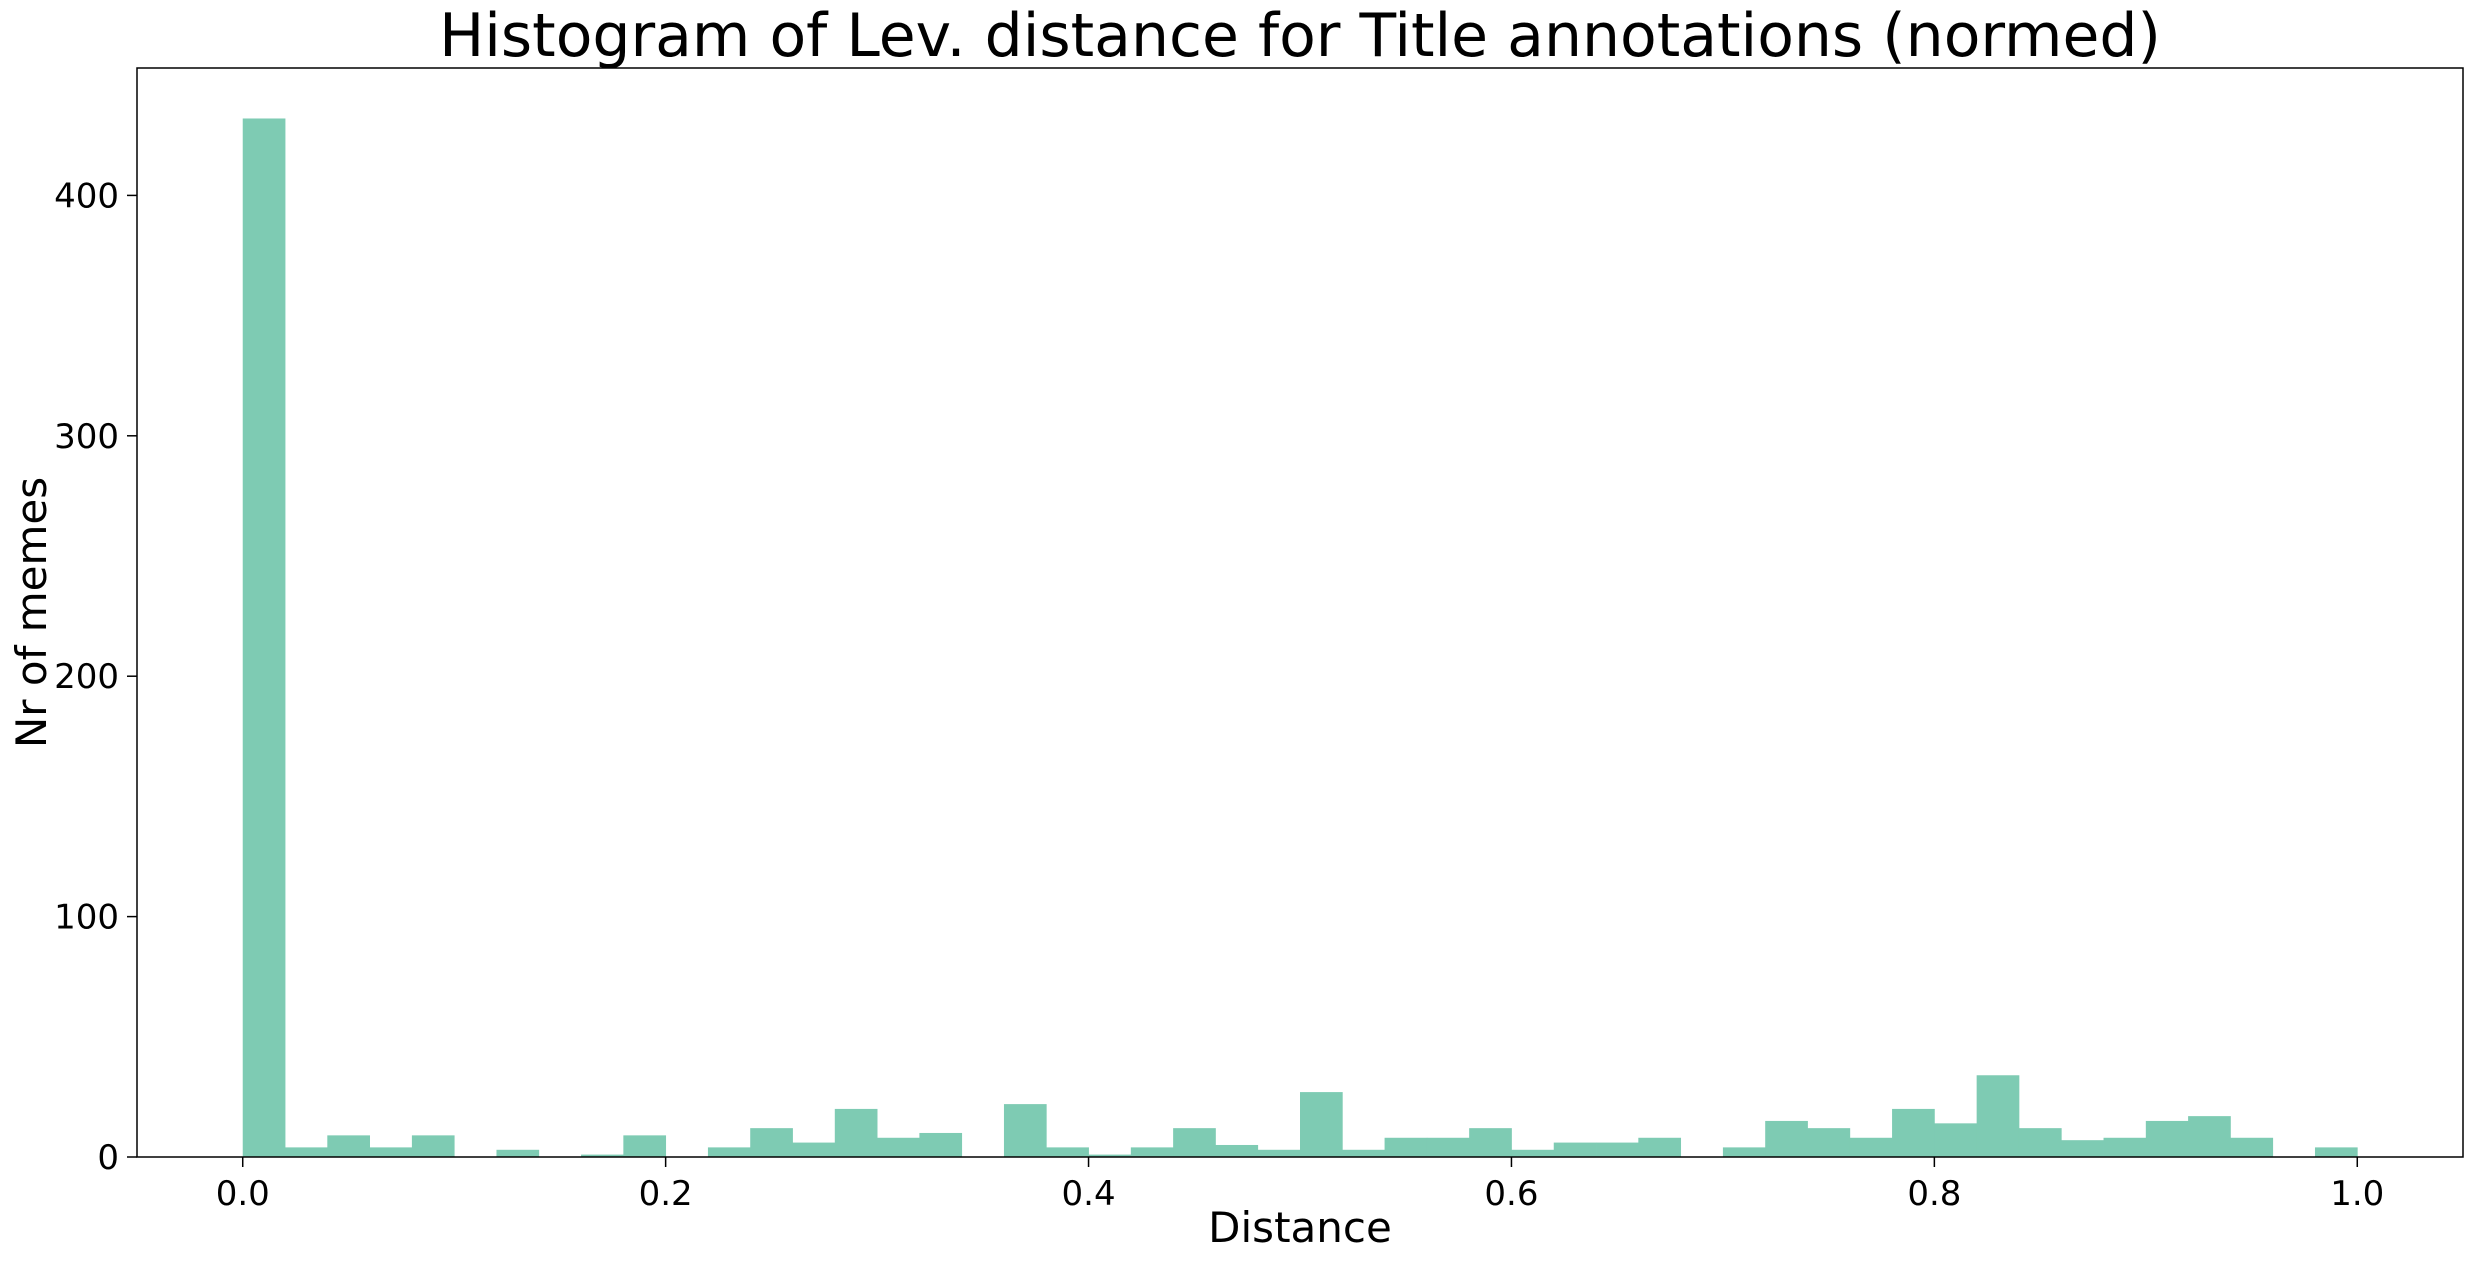  I want to click on x-tick-label: 0.2, so click(666, 1194).